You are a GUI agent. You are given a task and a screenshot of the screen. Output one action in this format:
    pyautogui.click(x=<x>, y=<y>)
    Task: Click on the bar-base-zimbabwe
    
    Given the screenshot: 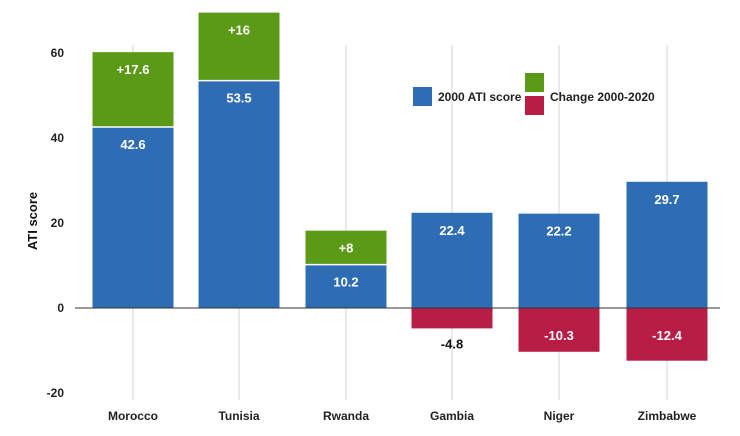 What is the action you would take?
    pyautogui.click(x=667, y=244)
    